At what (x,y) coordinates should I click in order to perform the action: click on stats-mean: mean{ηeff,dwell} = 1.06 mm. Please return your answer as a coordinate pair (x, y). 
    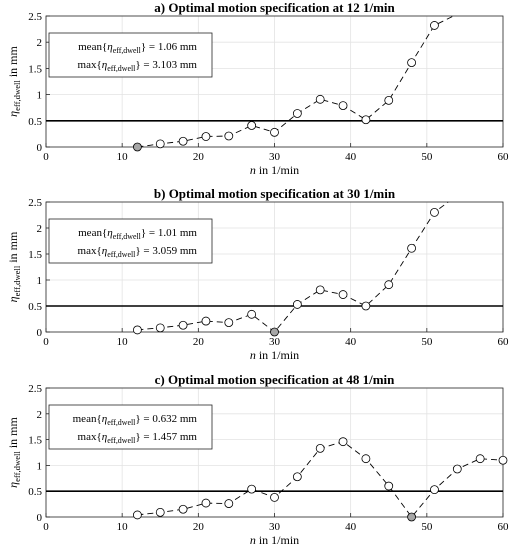
    Looking at the image, I should click on (137, 48).